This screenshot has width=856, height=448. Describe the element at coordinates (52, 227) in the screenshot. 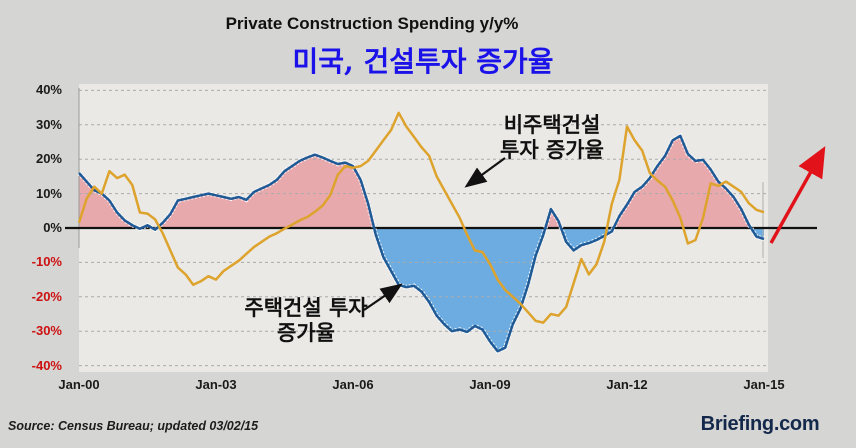

I see `y-tick-label-0: 0%` at that location.